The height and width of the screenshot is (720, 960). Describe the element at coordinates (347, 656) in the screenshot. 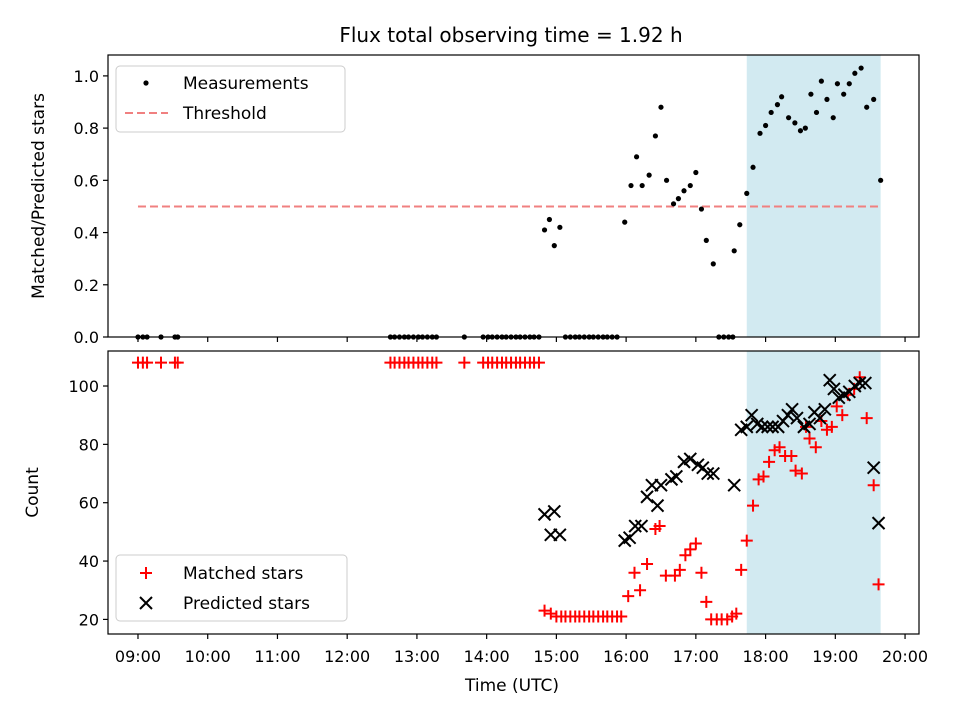

I see `bottom-xtick-label: 12:00` at that location.